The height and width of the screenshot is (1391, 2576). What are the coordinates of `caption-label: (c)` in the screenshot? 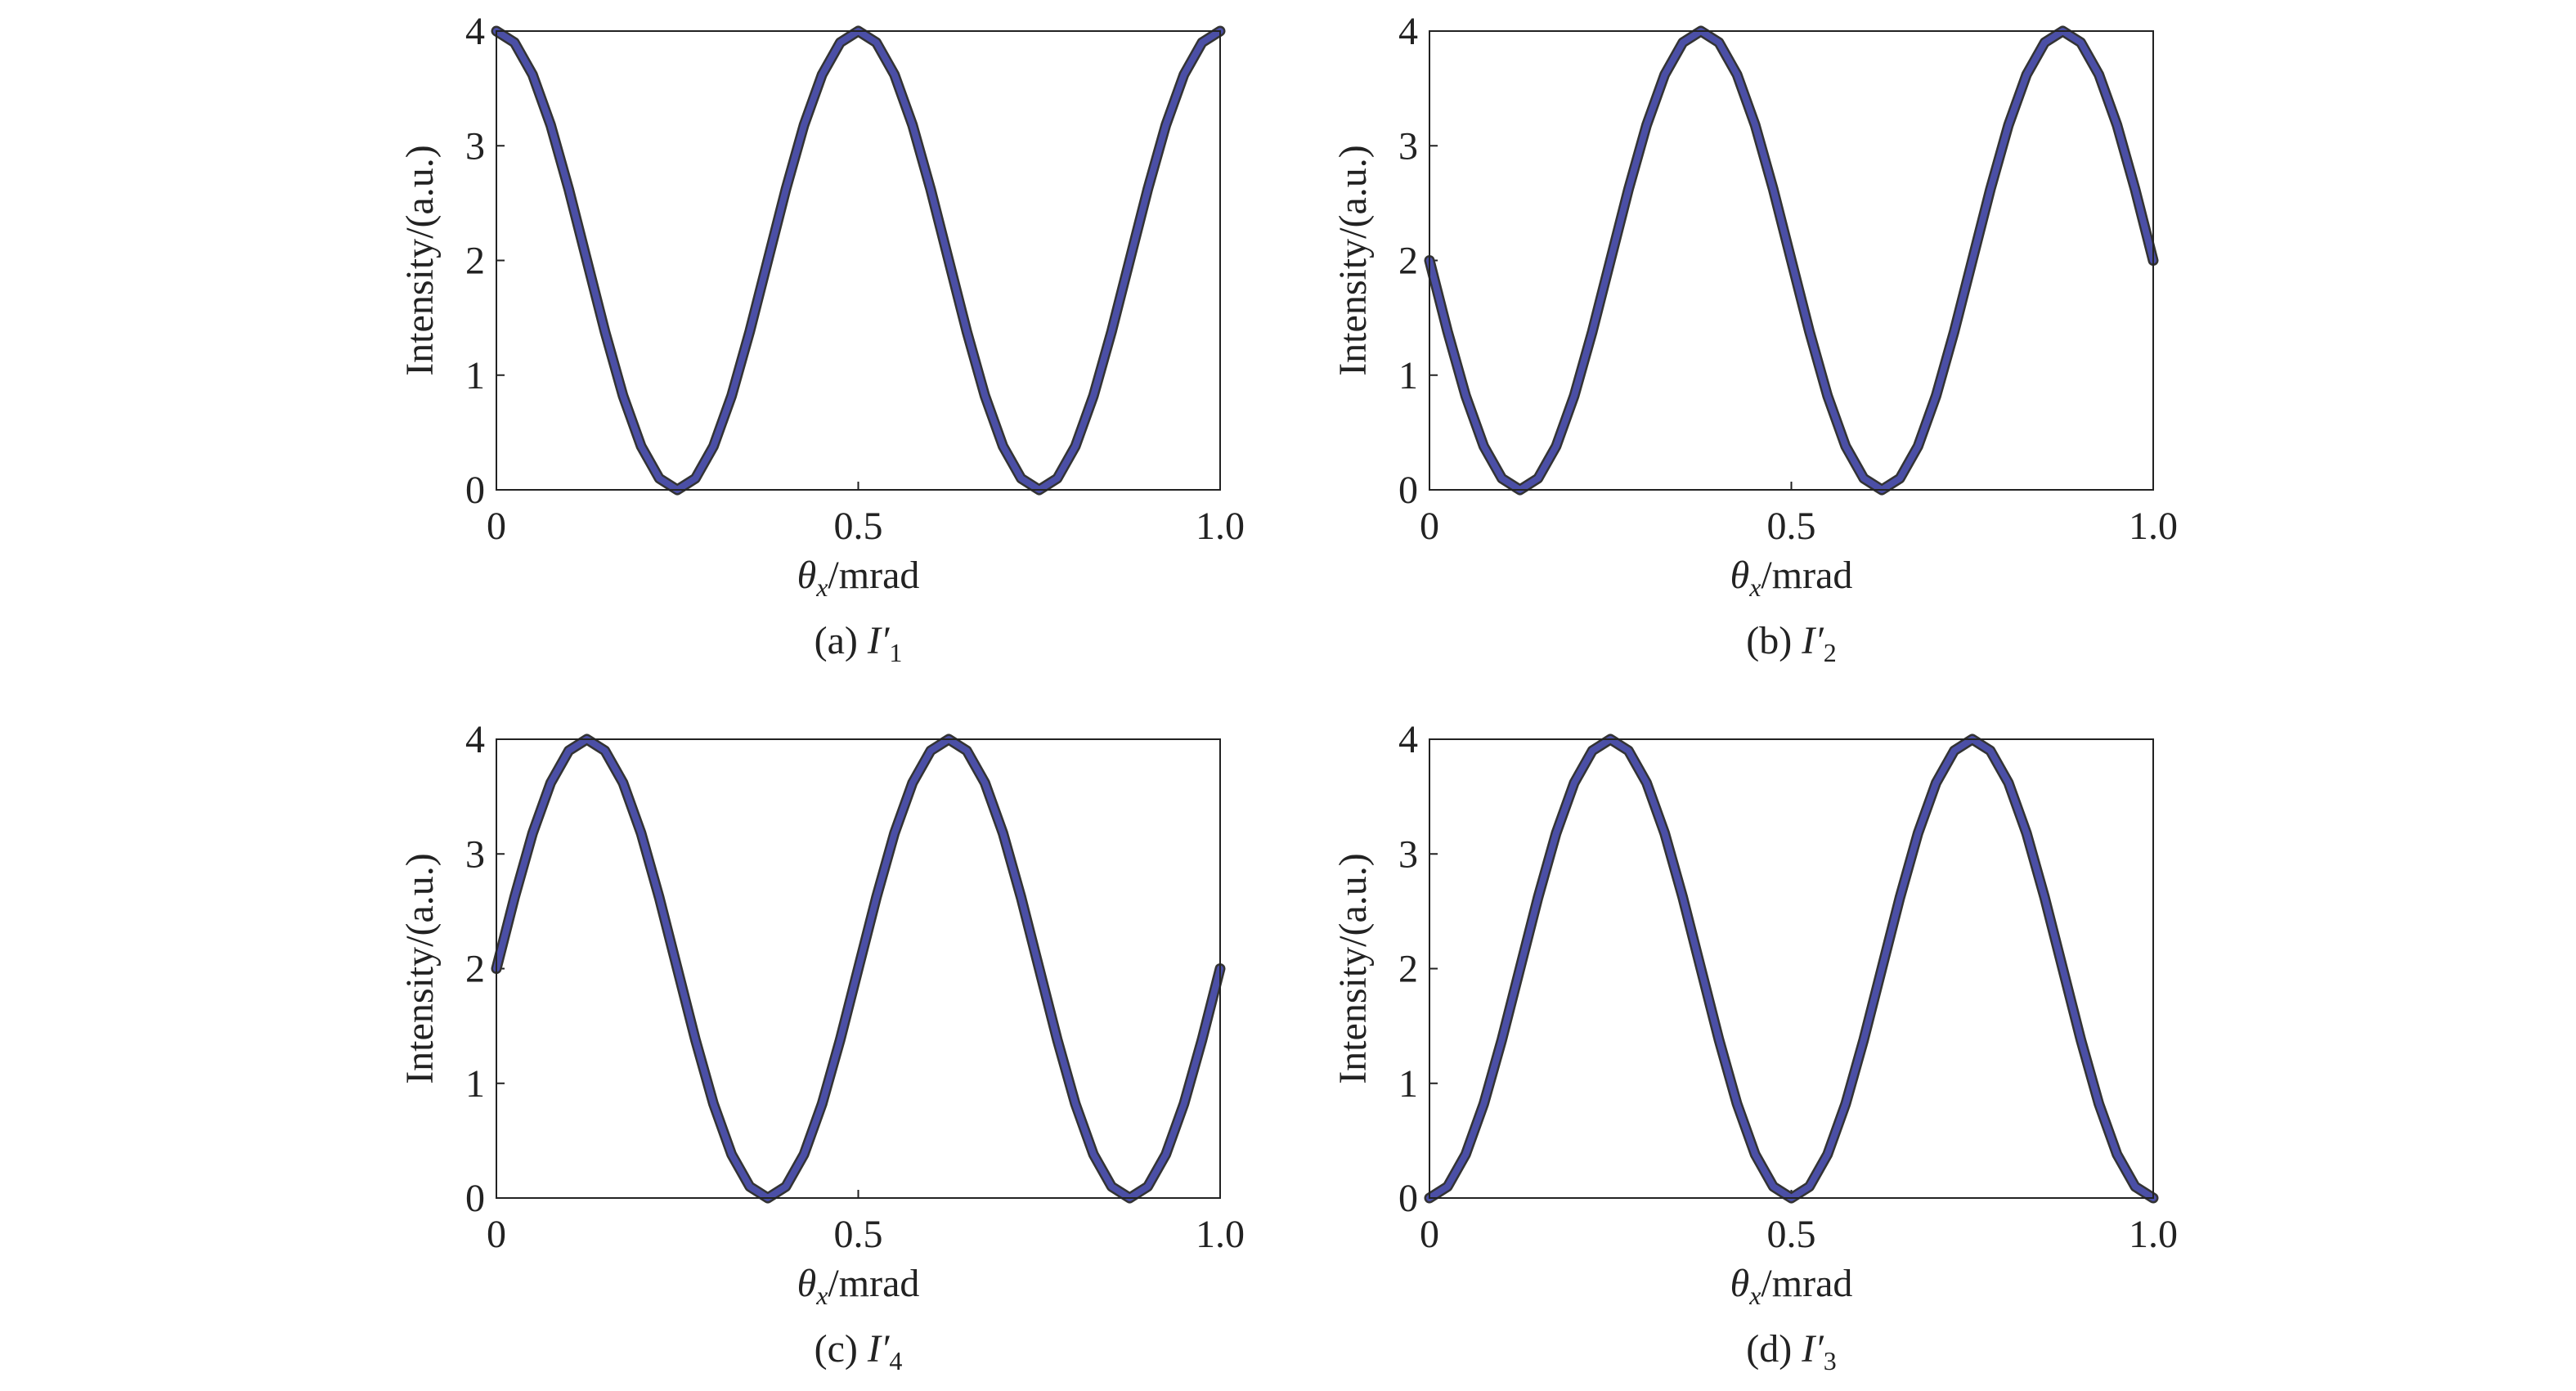 It's located at (836, 1349).